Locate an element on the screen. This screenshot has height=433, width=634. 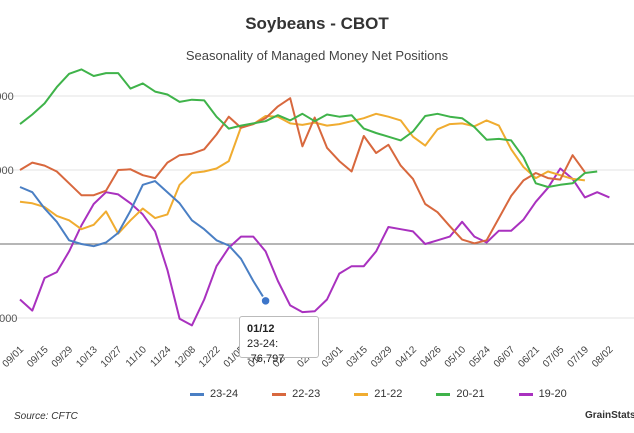
x-tick-label: 09/29 is located at coordinates (63, 357).